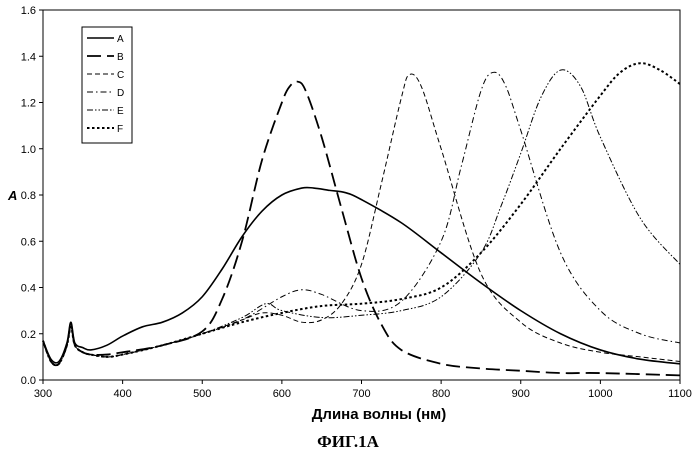  What do you see at coordinates (28, 57) in the screenshot?
I see `y-tick-label: 1.4` at bounding box center [28, 57].